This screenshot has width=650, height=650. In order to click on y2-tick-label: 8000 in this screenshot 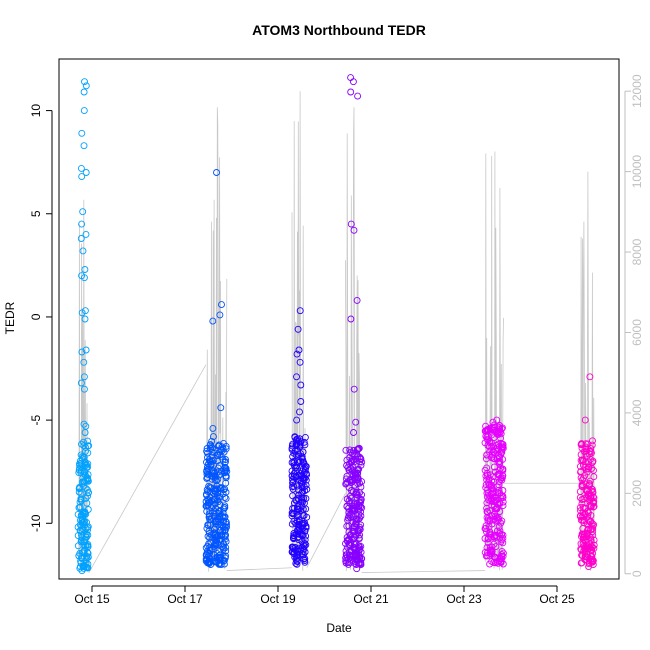, I will do `click(637, 251)`.